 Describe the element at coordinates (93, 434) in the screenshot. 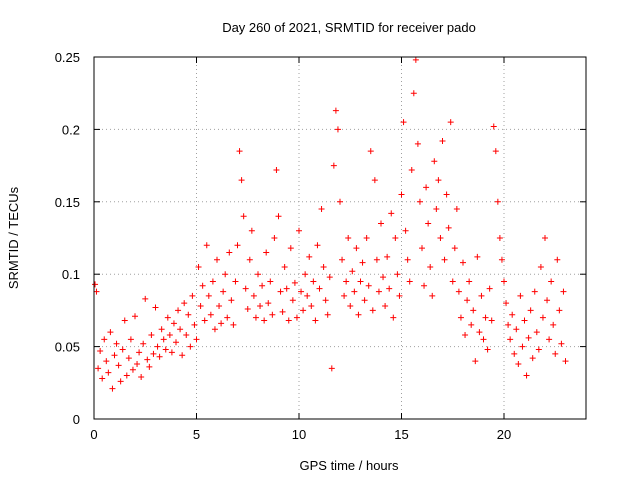

I see `x-tick-label: 0` at that location.